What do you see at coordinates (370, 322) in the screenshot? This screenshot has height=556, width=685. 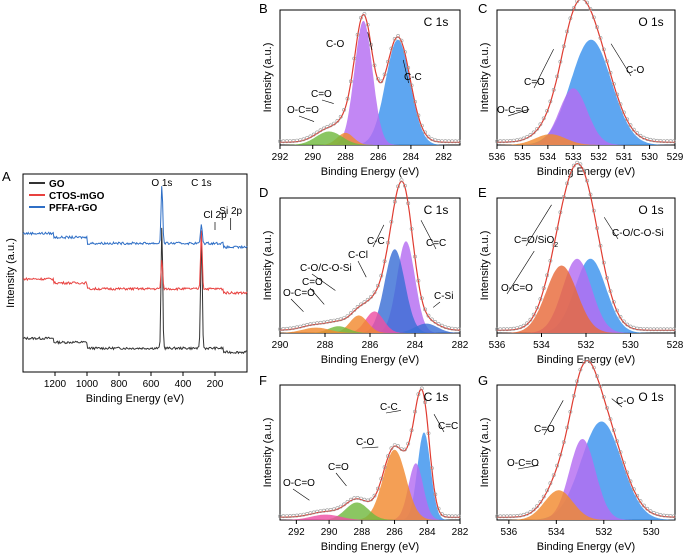 I see `component-c-cl` at bounding box center [370, 322].